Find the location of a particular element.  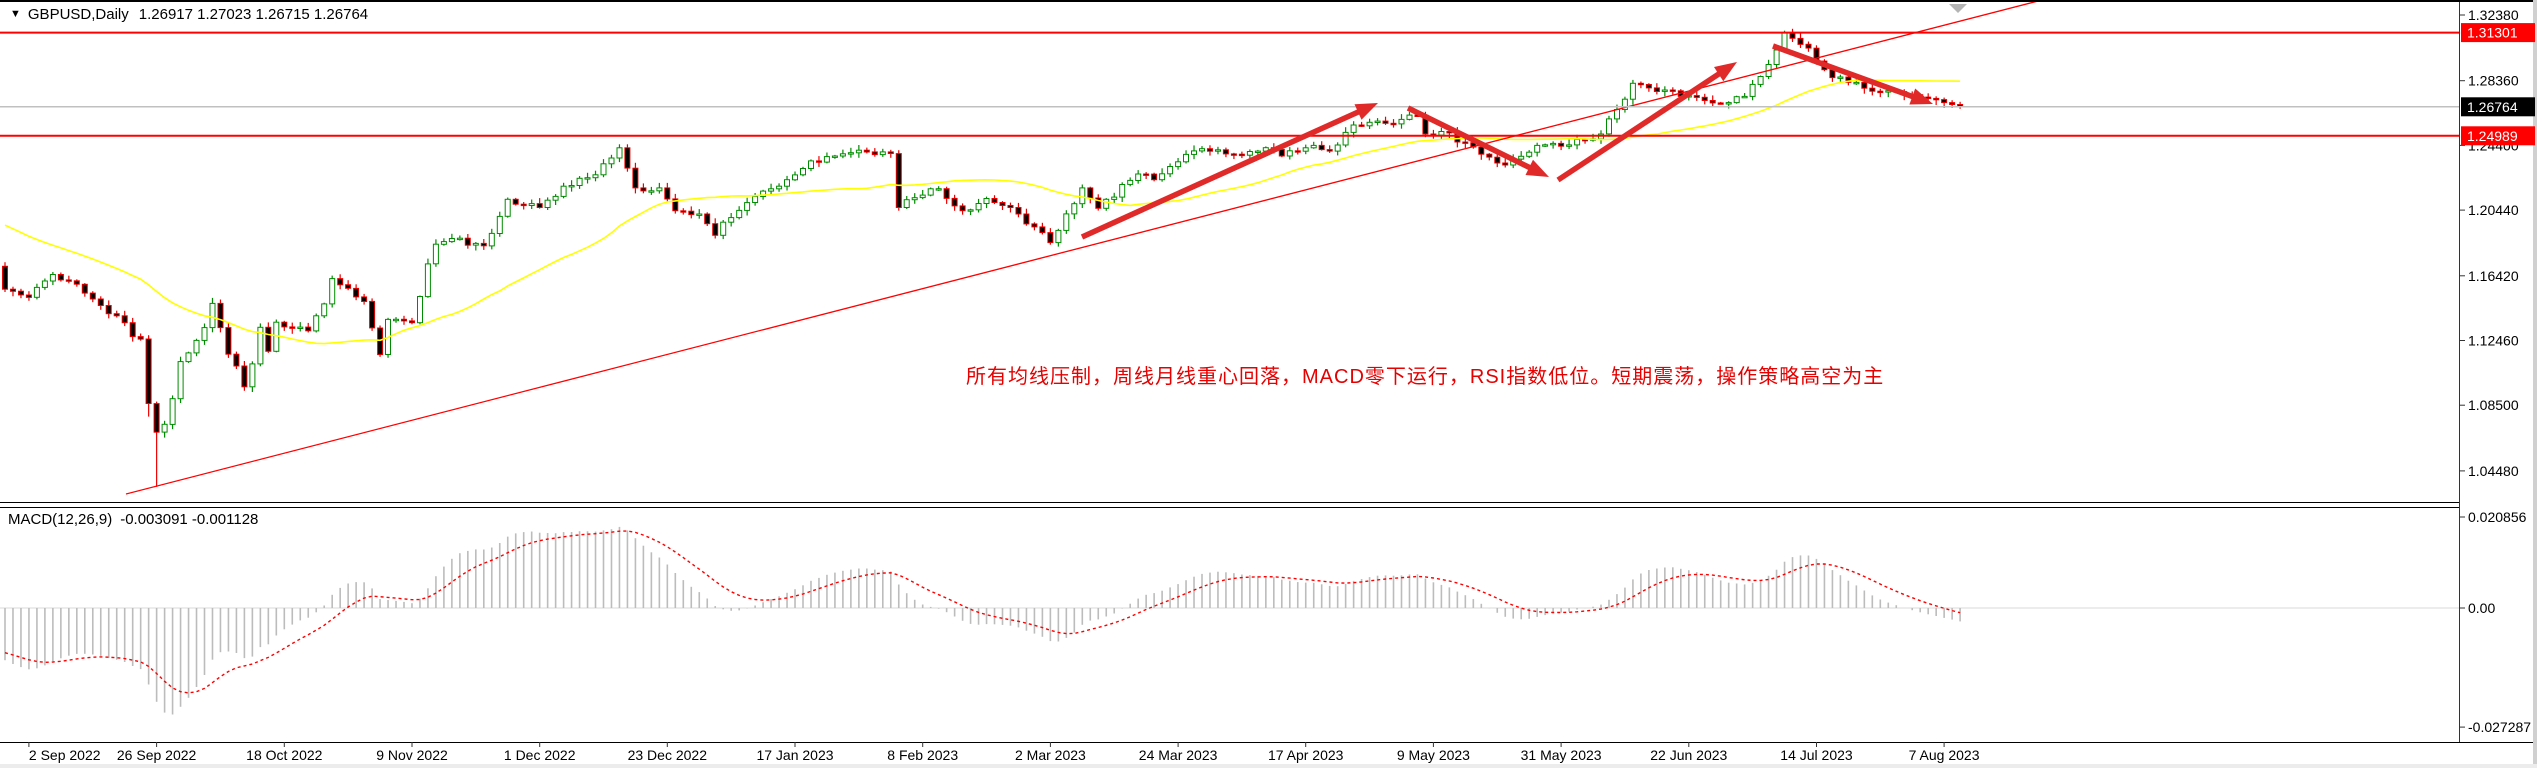

price-tick-label: 1.04480 is located at coordinates (2493, 471).